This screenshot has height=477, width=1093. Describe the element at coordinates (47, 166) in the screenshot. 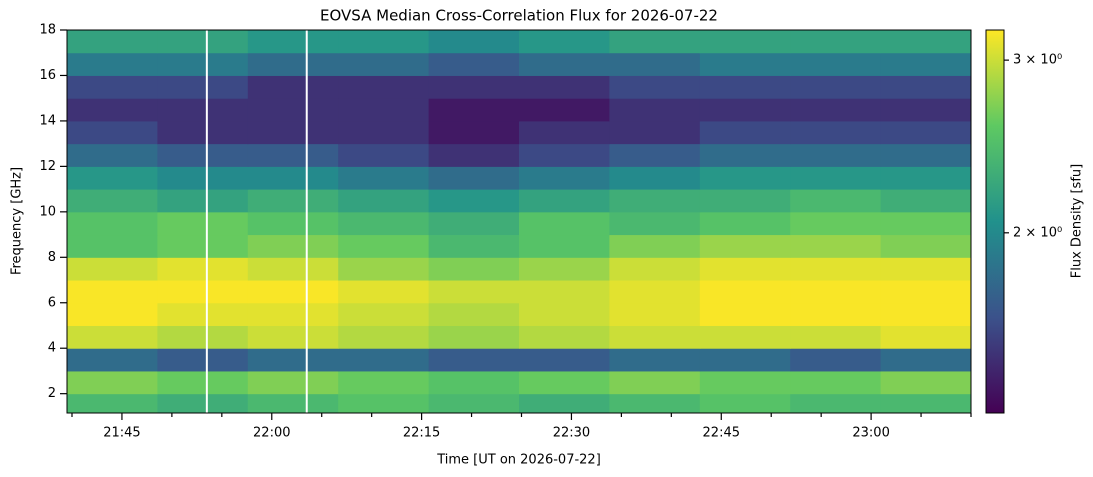

I see `y-tick-label: 12` at that location.